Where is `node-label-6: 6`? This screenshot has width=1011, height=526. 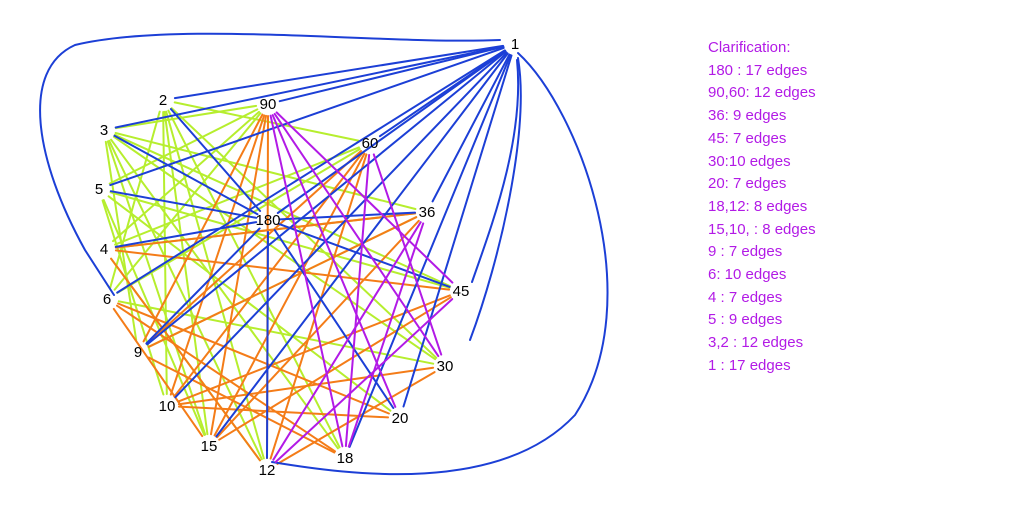 node-label-6: 6 is located at coordinates (107, 299).